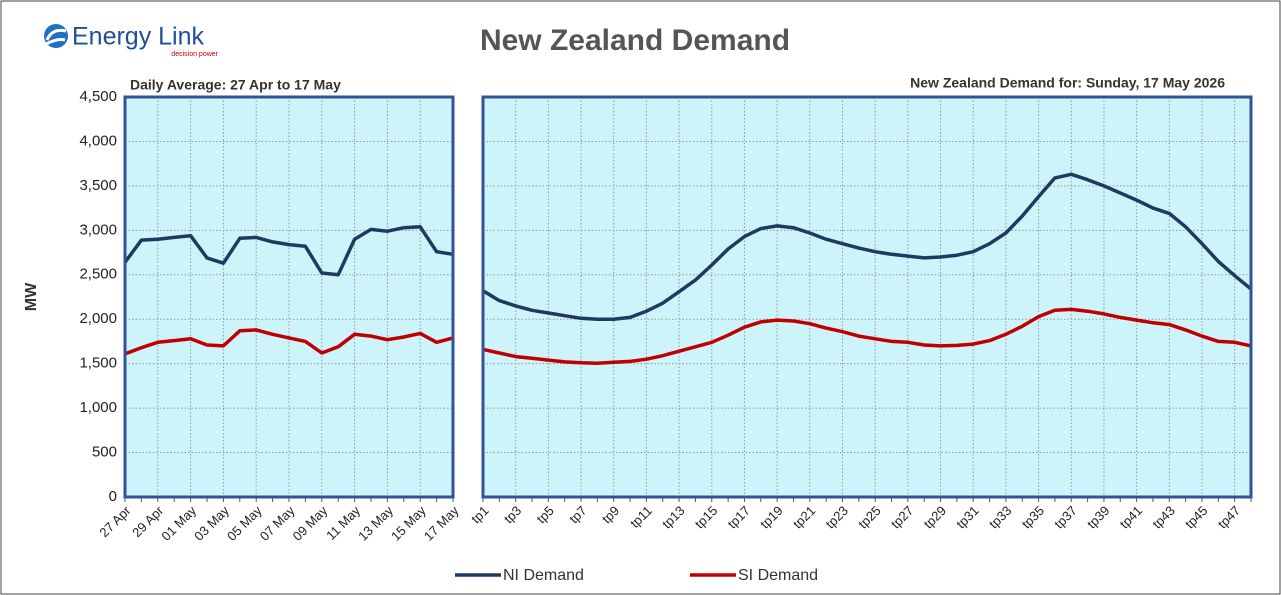  What do you see at coordinates (98, 407) in the screenshot?
I see `y-tick-label: 1,000` at bounding box center [98, 407].